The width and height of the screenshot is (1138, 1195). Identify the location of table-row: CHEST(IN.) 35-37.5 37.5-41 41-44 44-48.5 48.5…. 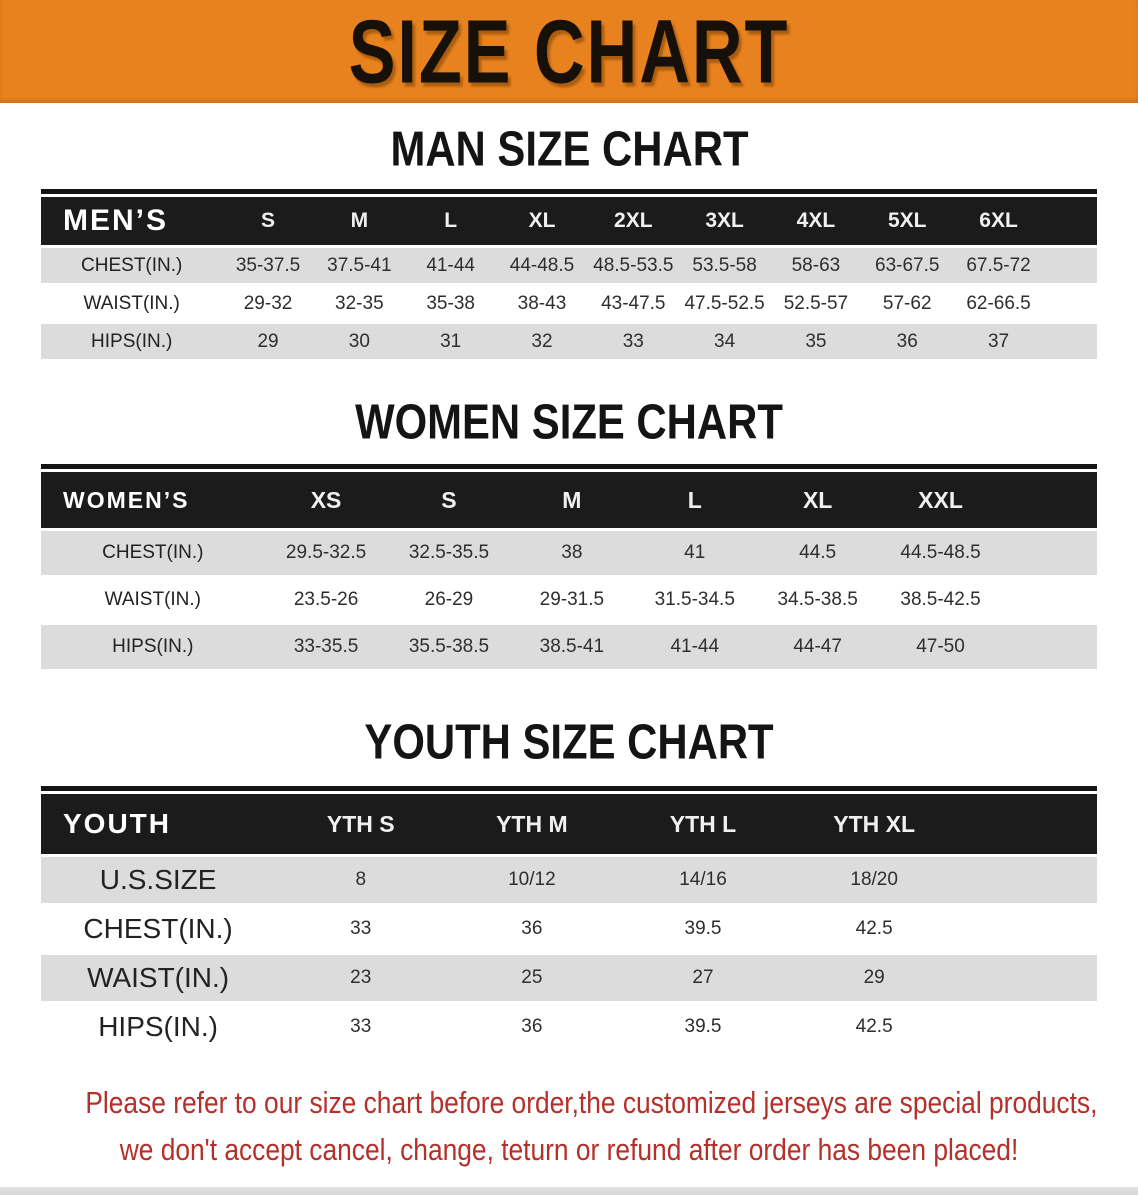
(569, 265).